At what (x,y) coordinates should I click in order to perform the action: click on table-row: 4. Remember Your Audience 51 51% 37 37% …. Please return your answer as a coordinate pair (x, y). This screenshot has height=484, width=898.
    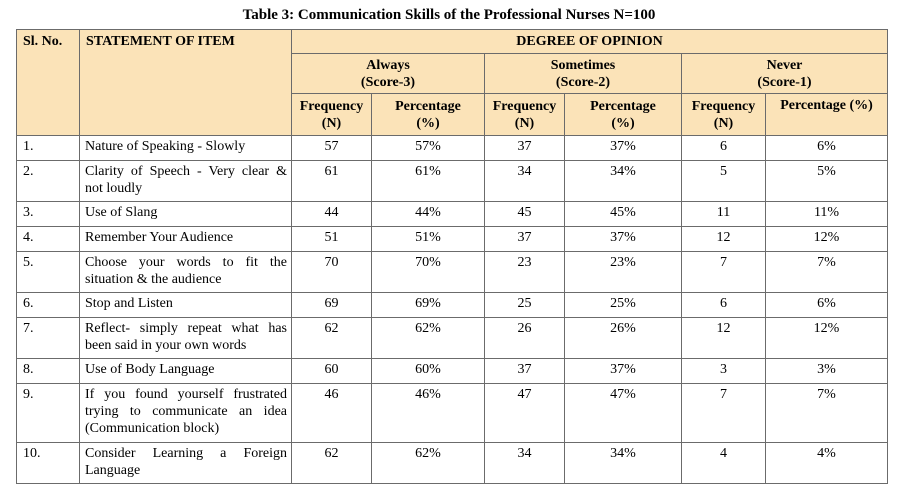
    Looking at the image, I should click on (452, 239).